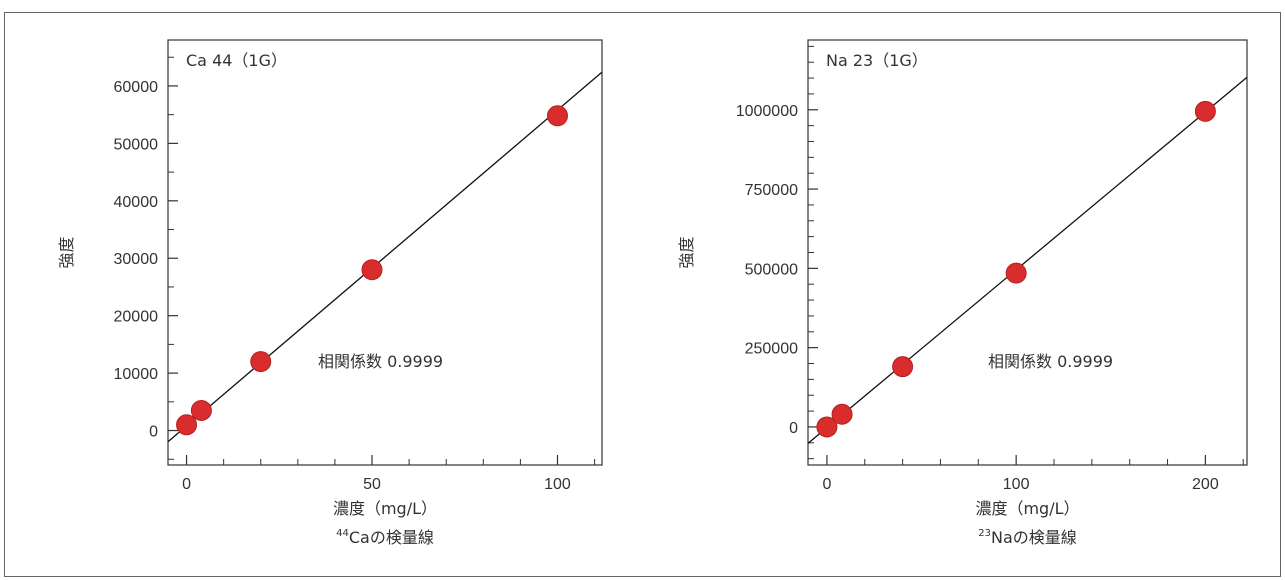 The image size is (1285, 580). Describe the element at coordinates (771, 349) in the screenshot. I see `y-tick-label: 250000` at that location.